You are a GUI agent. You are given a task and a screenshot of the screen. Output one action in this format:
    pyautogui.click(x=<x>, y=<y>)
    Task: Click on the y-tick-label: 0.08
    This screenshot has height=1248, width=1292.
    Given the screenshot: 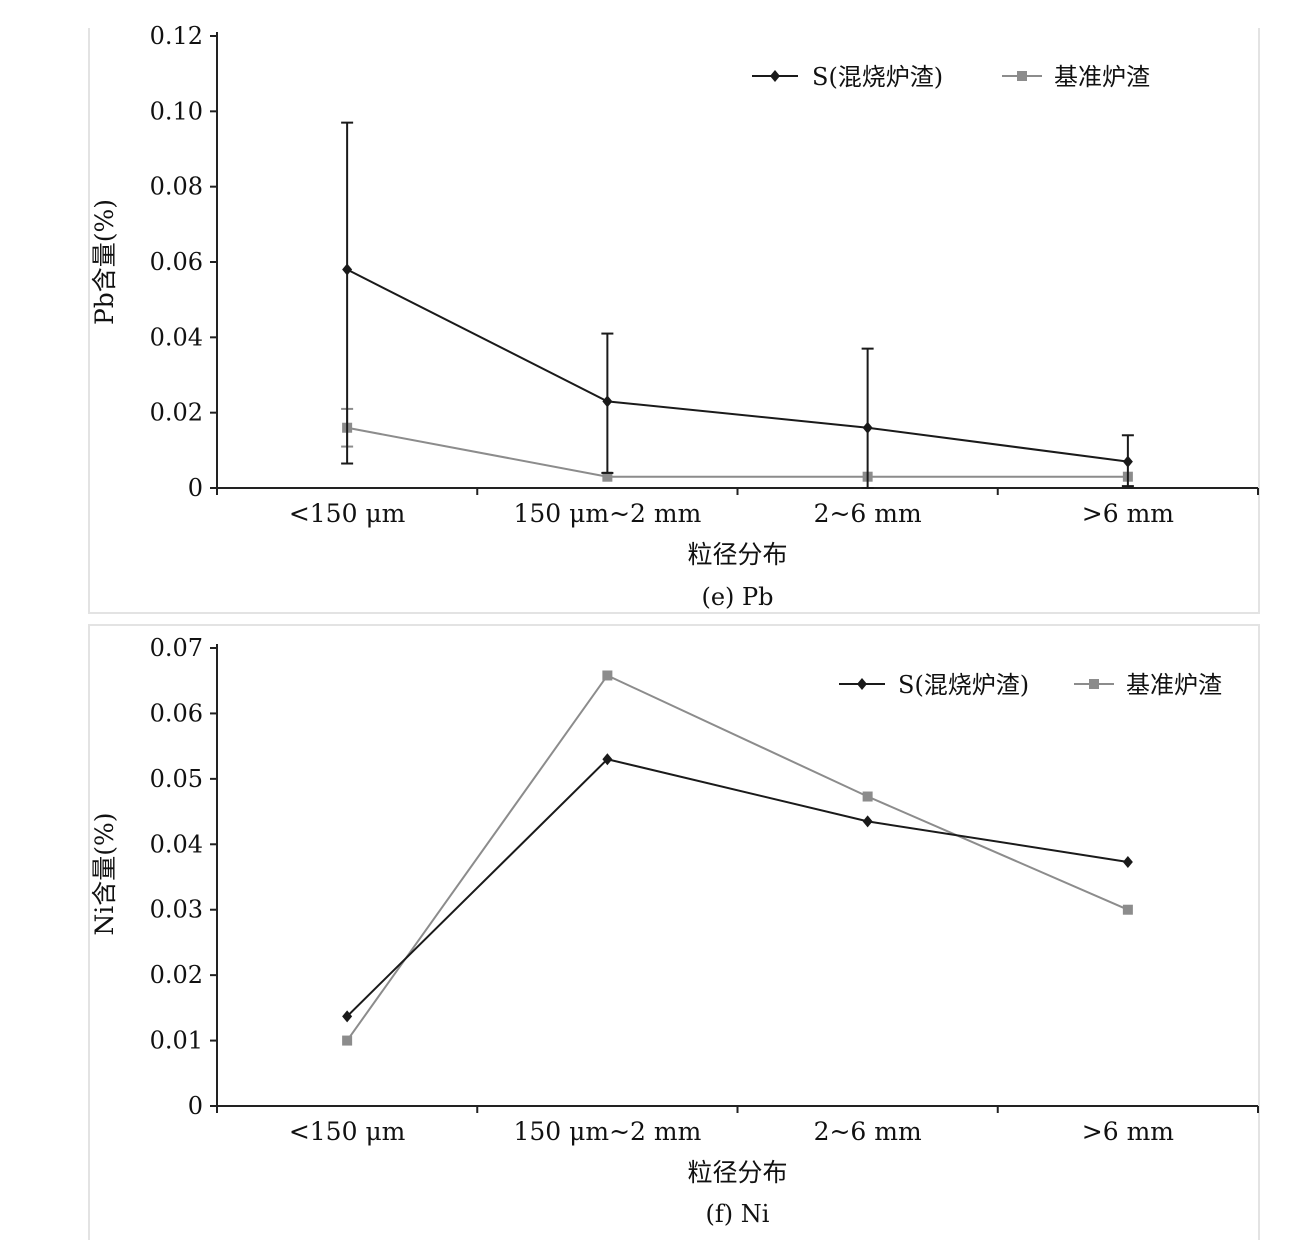 What is the action you would take?
    pyautogui.click(x=176, y=187)
    